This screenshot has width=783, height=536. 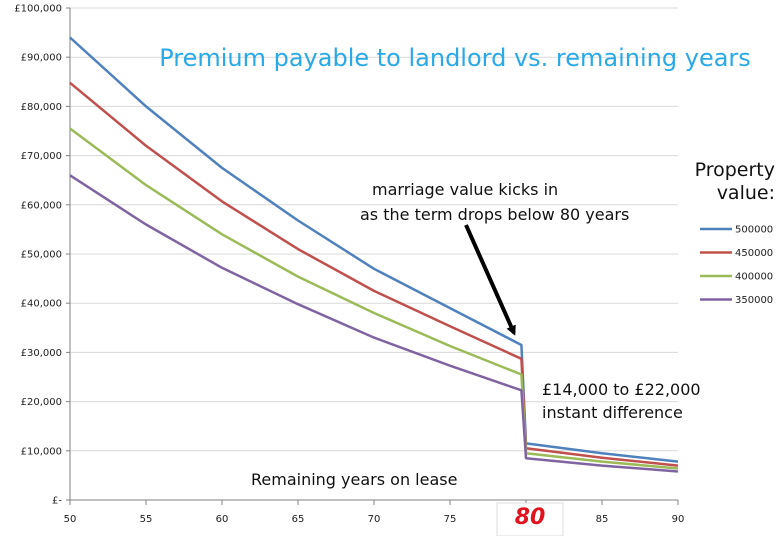 What do you see at coordinates (41, 205) in the screenshot?
I see `y-tick-label: £60,000` at bounding box center [41, 205].